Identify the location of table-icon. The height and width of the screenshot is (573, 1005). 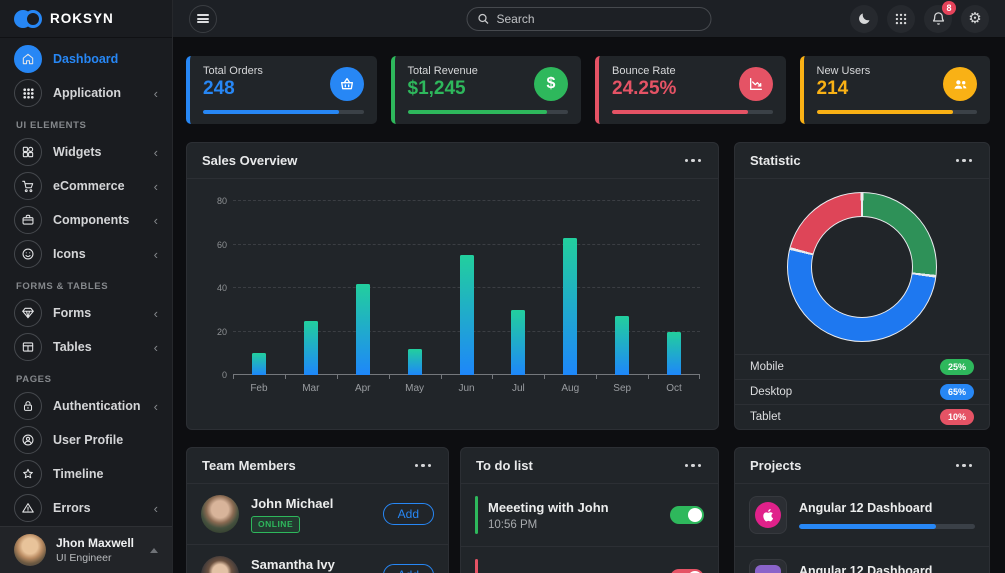
(28, 347).